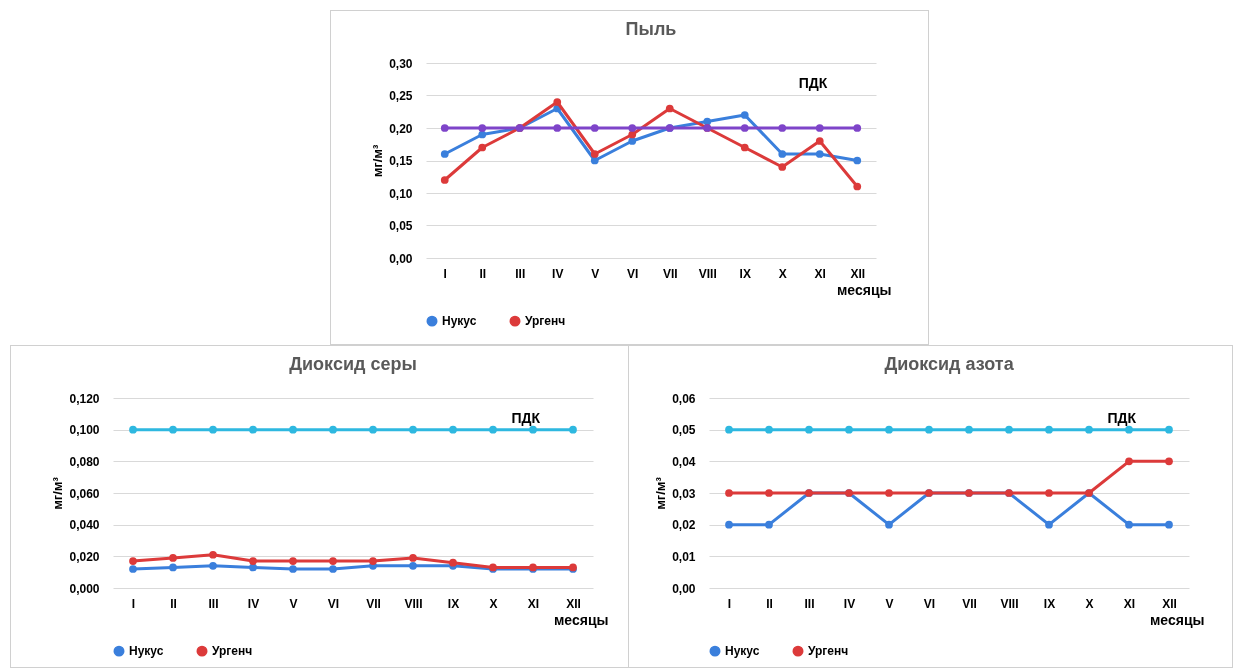 Image resolution: width=1233 pixels, height=668 pixels. I want to click on y-axis-title: мг/м³, so click(378, 161).